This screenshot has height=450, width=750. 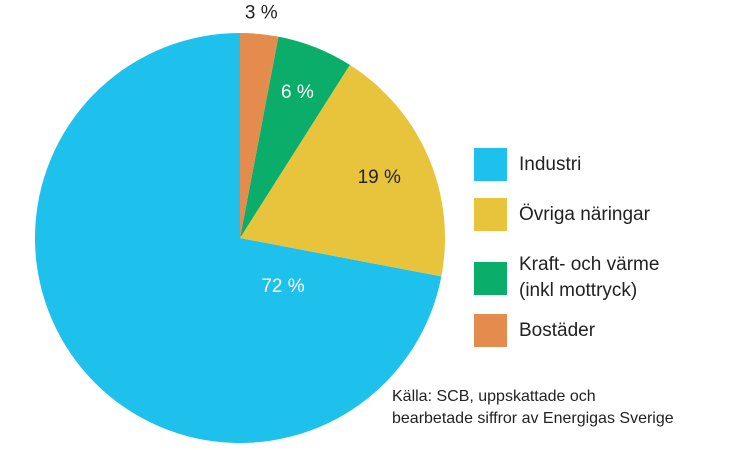 I want to click on slice-value-label: 6 %, so click(x=297, y=92).